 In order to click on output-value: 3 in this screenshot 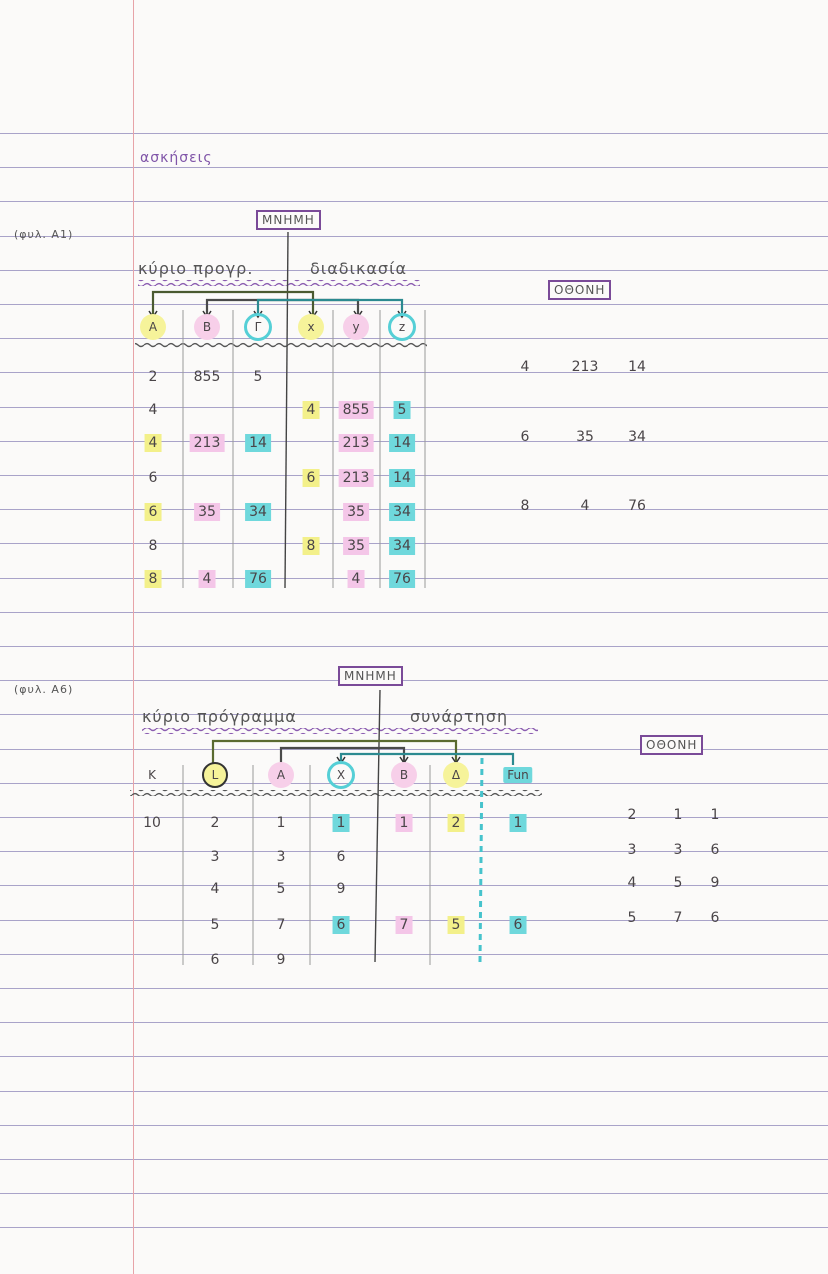, I will do `click(632, 850)`.